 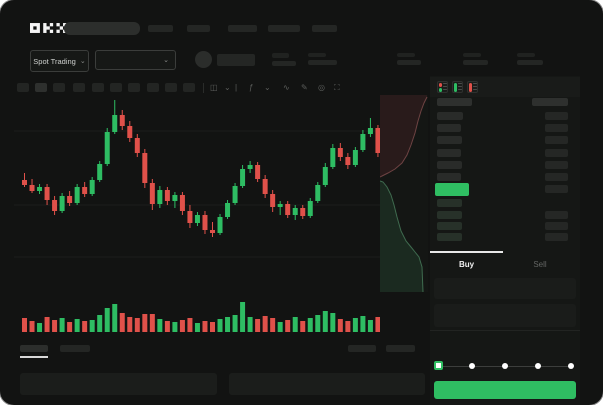 I want to click on buy-tab-label: Buy, so click(x=466, y=264).